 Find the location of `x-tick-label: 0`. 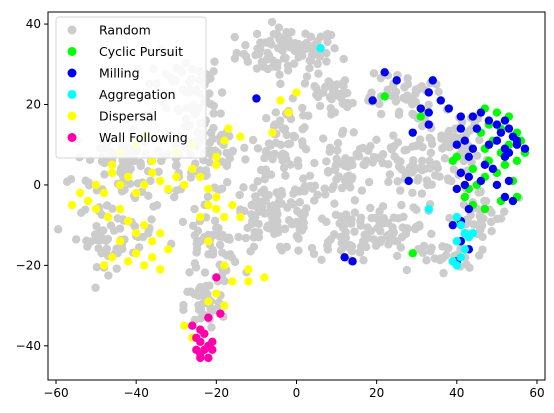

x-tick-label: 0 is located at coordinates (297, 393).